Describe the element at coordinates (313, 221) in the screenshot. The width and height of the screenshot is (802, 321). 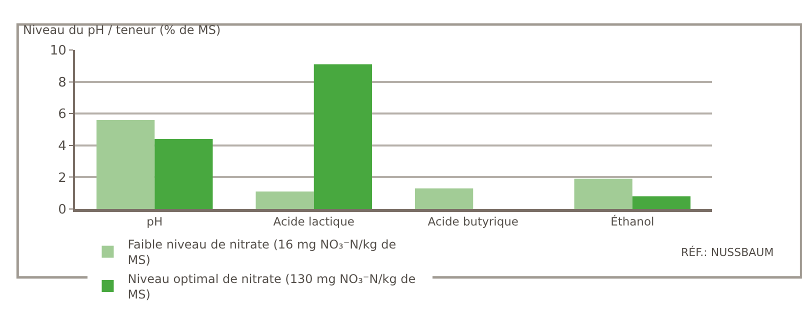
I see `x-tick-label: Acide lactique` at that location.